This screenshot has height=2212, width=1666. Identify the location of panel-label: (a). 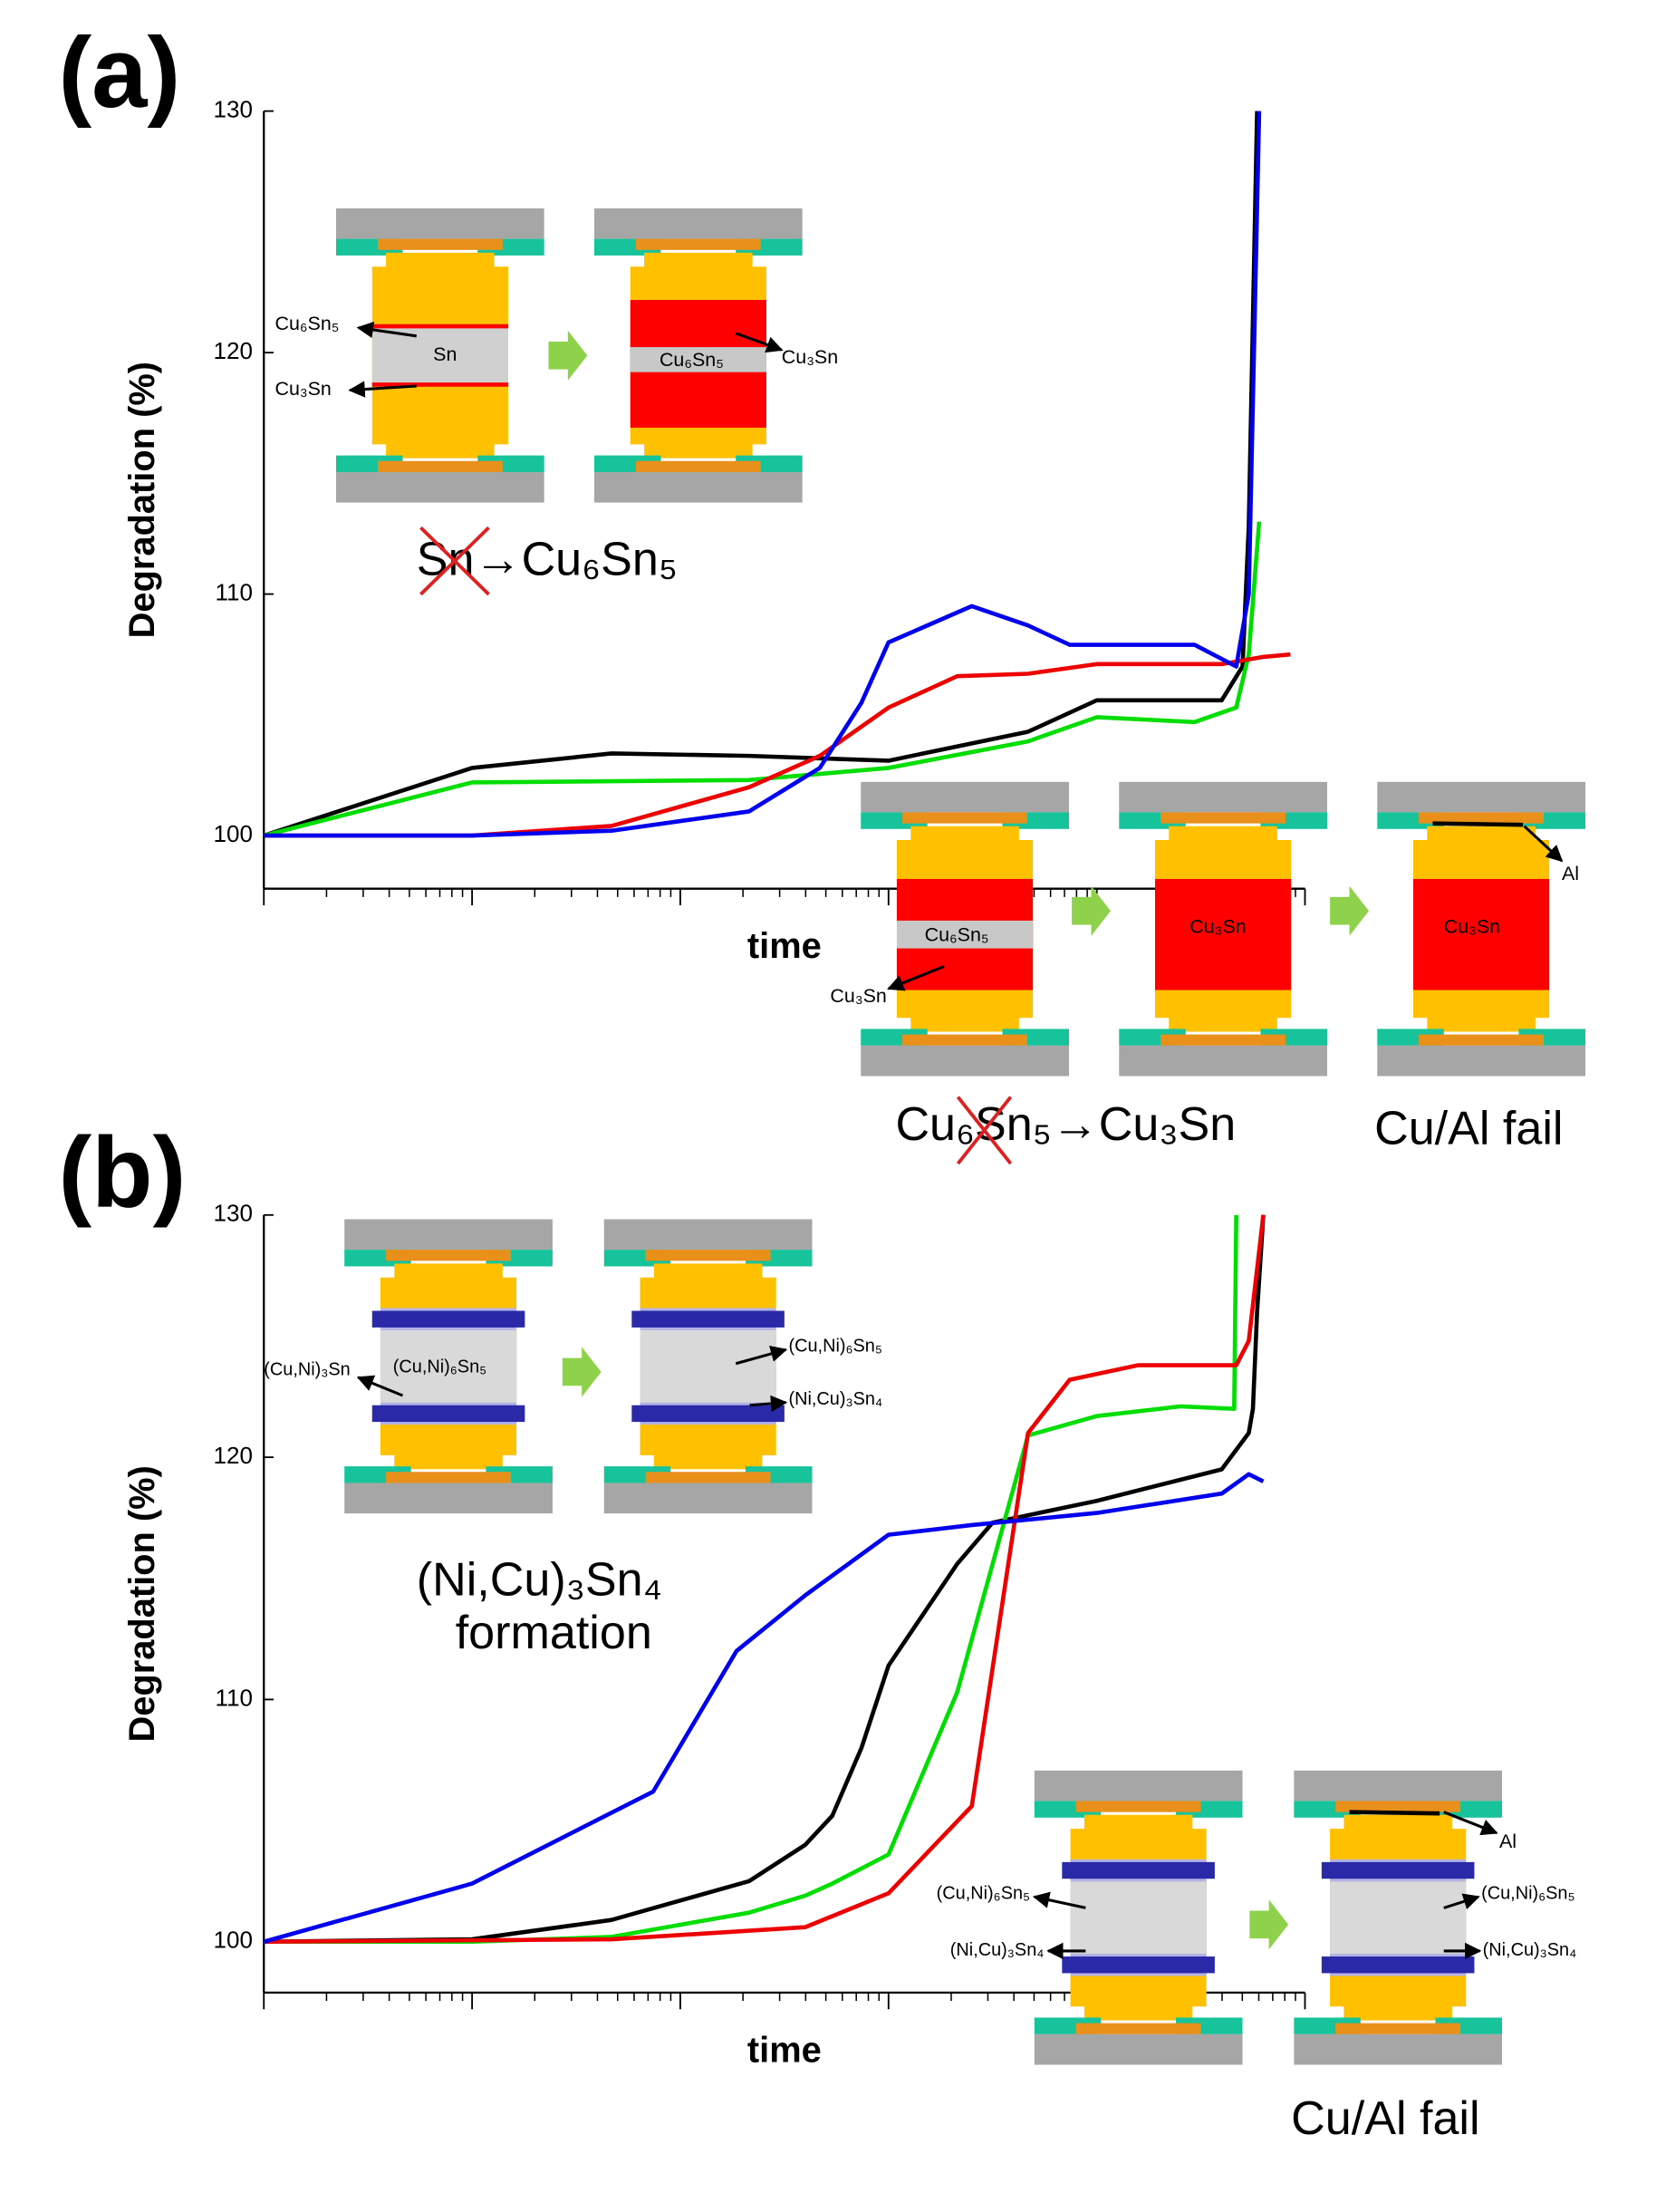
(119, 73).